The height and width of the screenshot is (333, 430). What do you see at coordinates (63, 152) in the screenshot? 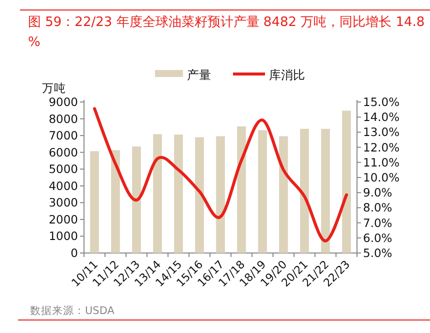
I see `y-tick-label: 6000` at bounding box center [63, 152].